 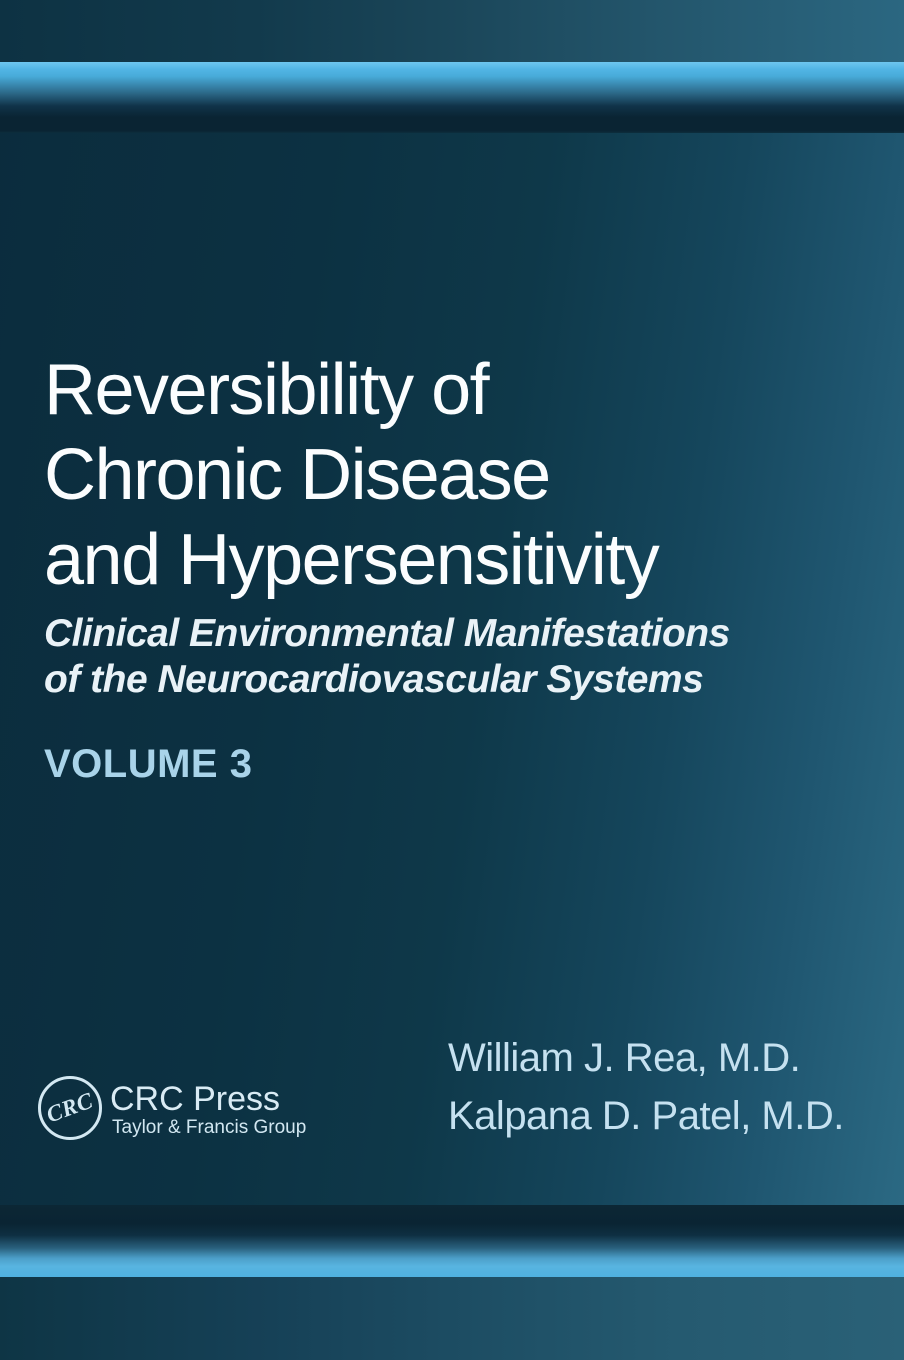 I want to click on subtitle-line-1: Clinical Environmental Manifestations, so click(x=387, y=633).